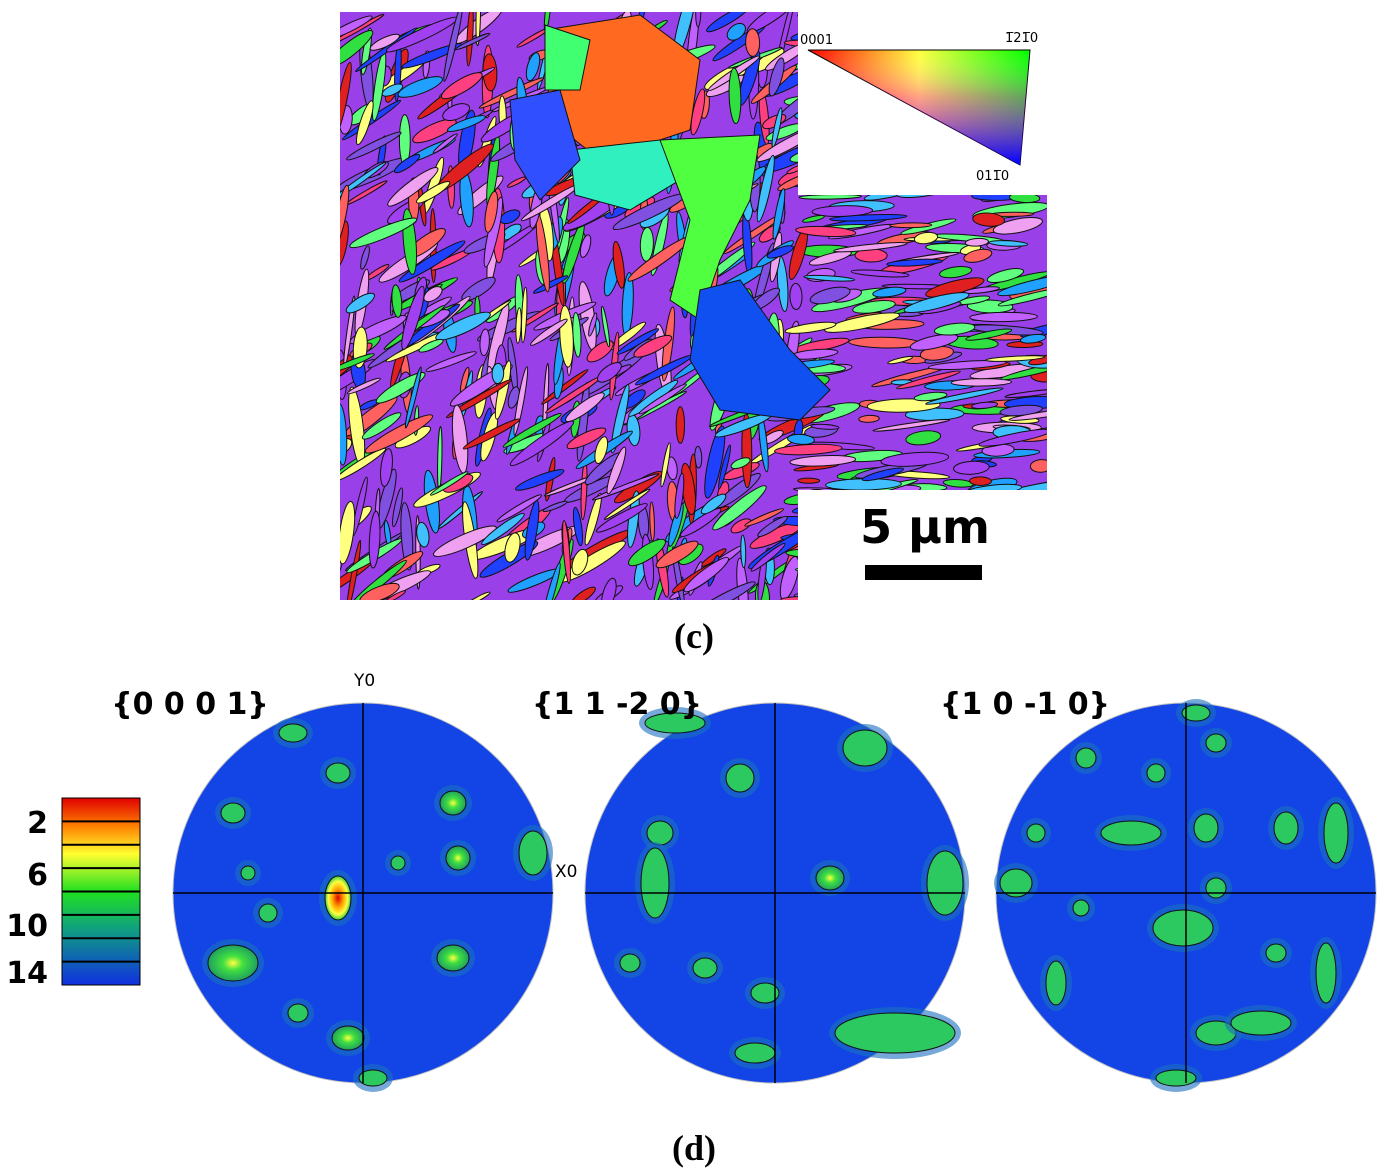 The height and width of the screenshot is (1175, 1388). Describe the element at coordinates (617, 704) in the screenshot. I see `pole-figure-title: {1 1 -2 0}` at that location.